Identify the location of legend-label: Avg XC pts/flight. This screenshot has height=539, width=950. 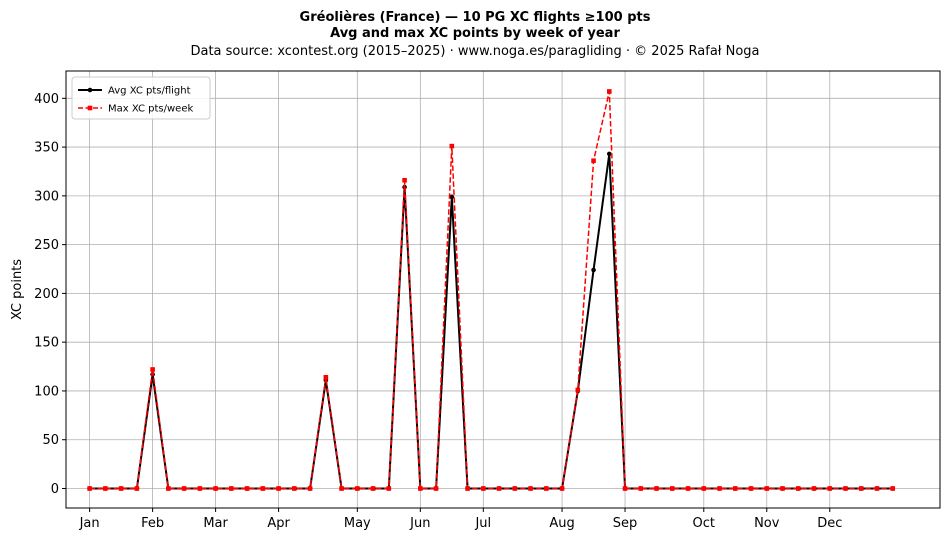
(149, 91).